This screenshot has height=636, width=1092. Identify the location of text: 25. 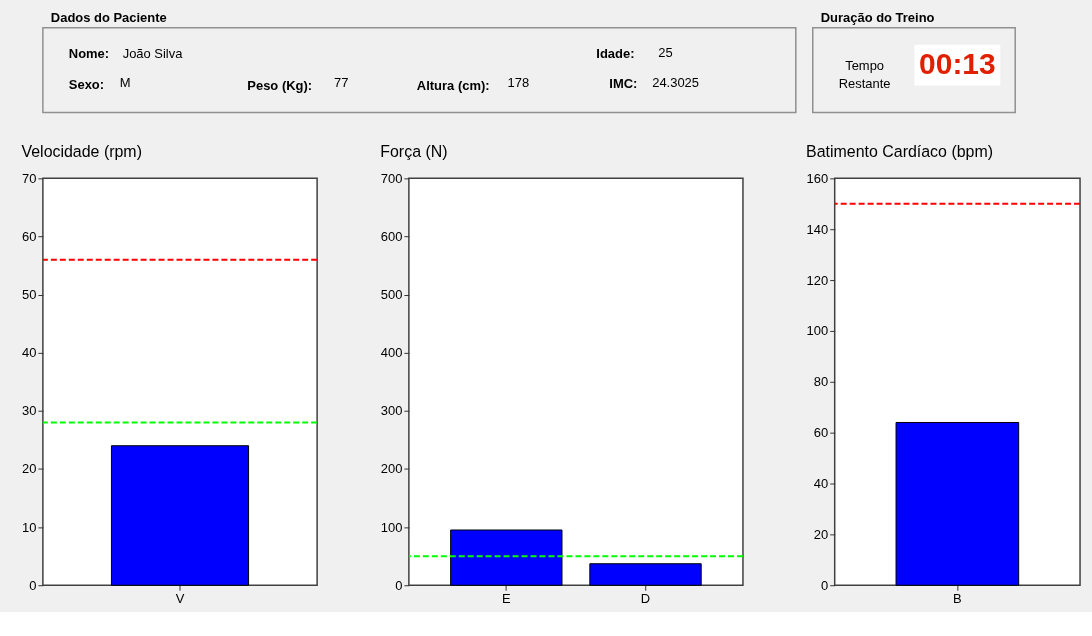
(665, 52).